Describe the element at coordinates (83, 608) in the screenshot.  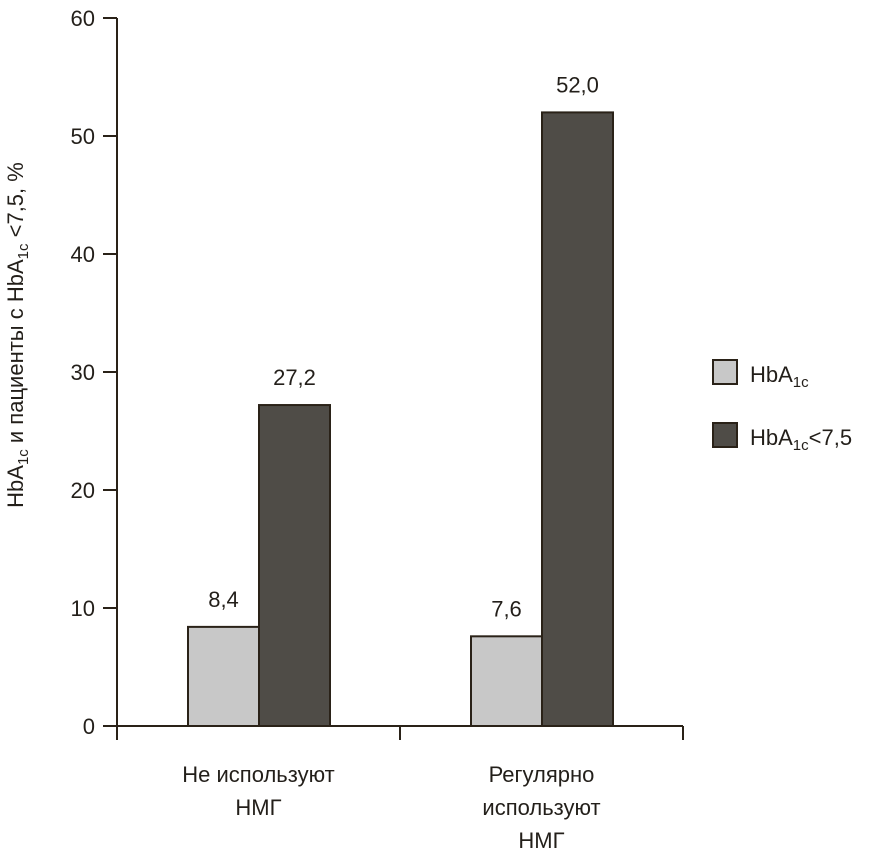
I see `y-tick-label: 10` at that location.